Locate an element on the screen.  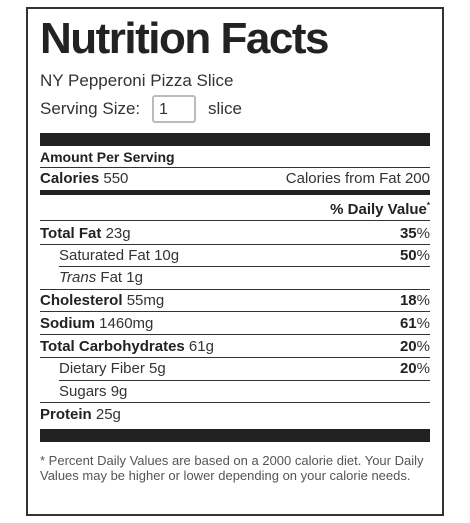
daily-value-header: % Daily Value is located at coordinates (378, 209).